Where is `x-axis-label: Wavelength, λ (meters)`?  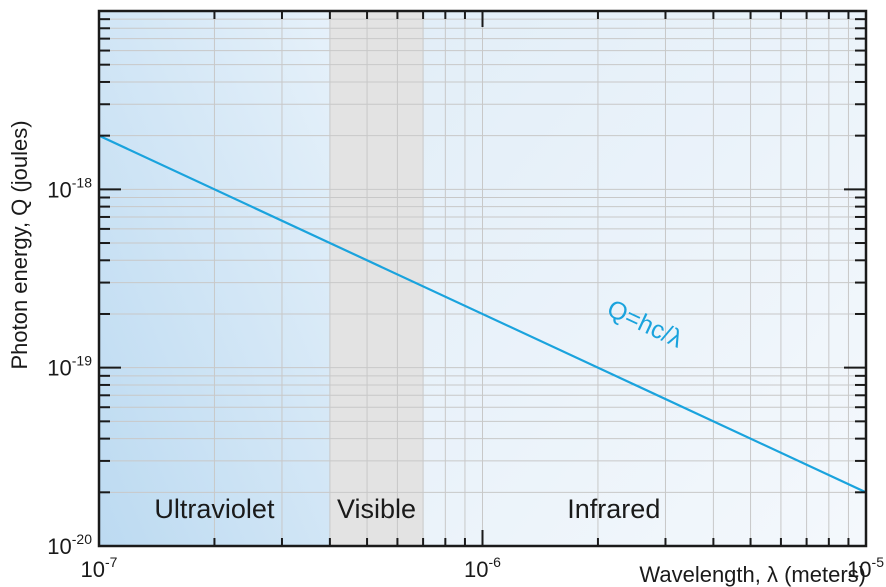 x-axis-label: Wavelength, λ (meters) is located at coordinates (752, 574).